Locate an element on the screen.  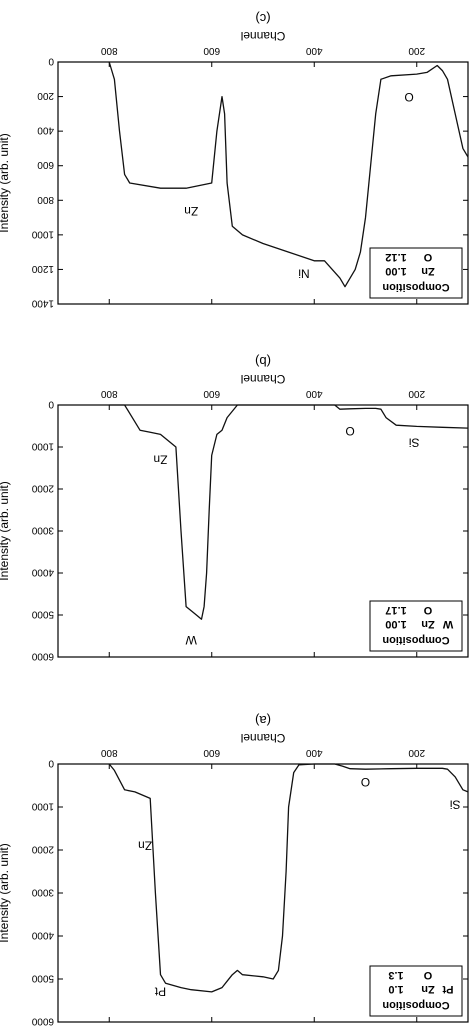
y-tick-label: 800 is located at coordinates (45, 199).